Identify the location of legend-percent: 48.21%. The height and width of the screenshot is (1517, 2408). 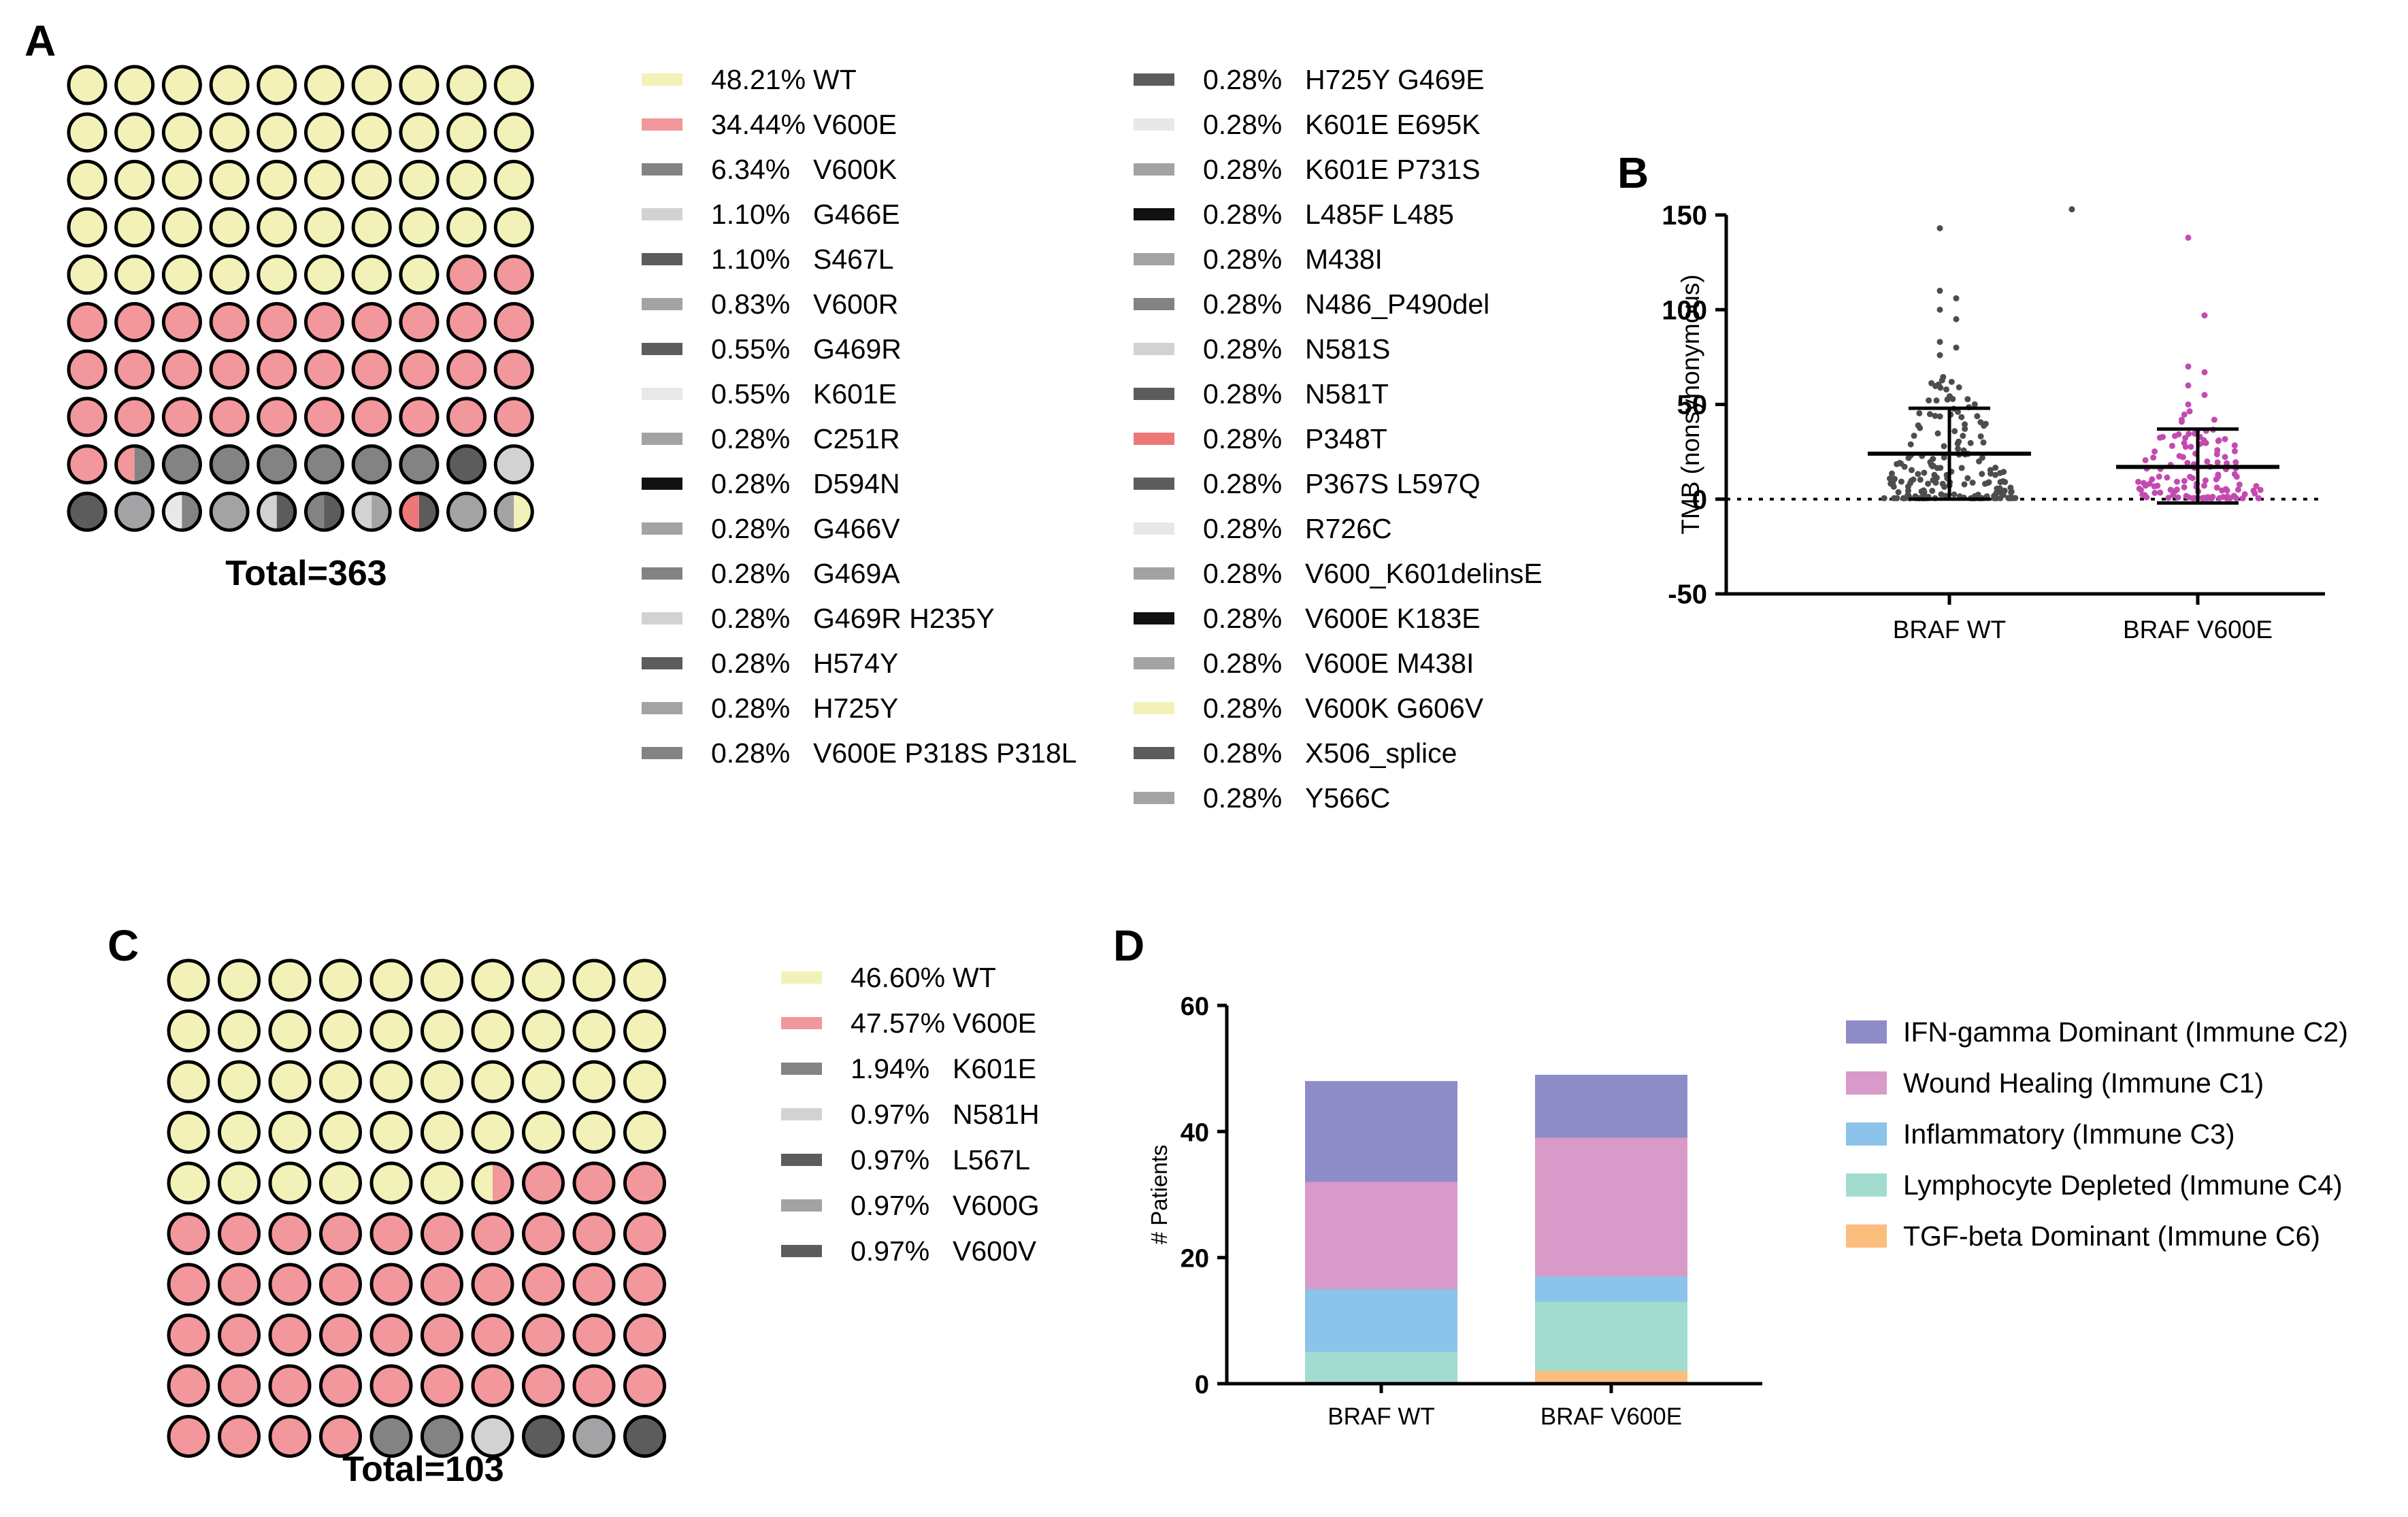
(759, 79).